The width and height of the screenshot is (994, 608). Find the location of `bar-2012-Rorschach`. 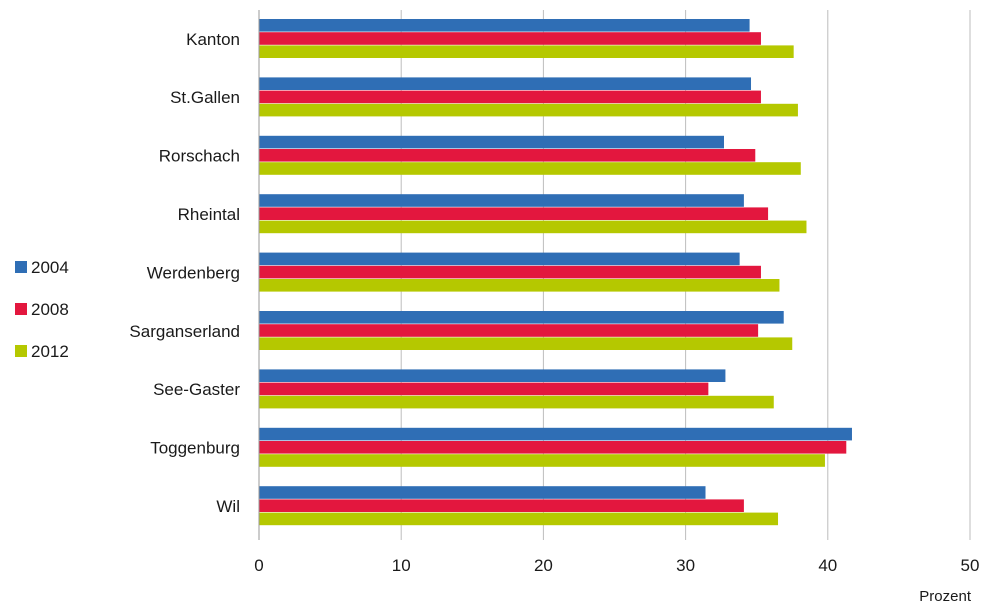

bar-2012-Rorschach is located at coordinates (530, 168).